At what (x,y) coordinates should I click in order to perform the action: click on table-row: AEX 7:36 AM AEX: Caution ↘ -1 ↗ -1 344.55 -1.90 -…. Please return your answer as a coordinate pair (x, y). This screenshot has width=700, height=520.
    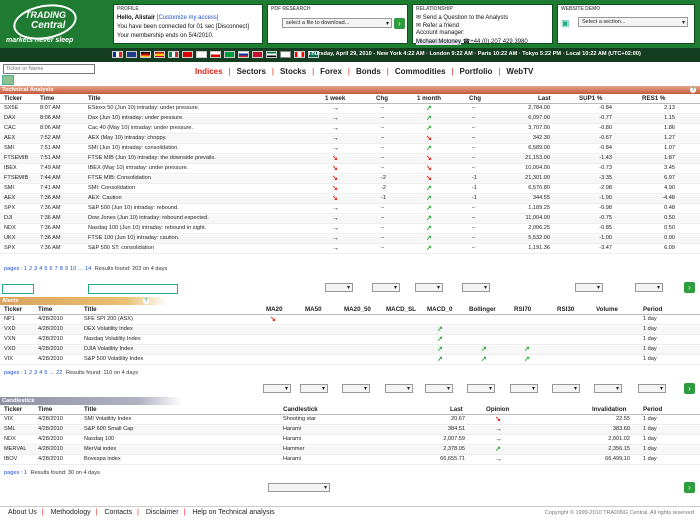
    Looking at the image, I should click on (350, 199).